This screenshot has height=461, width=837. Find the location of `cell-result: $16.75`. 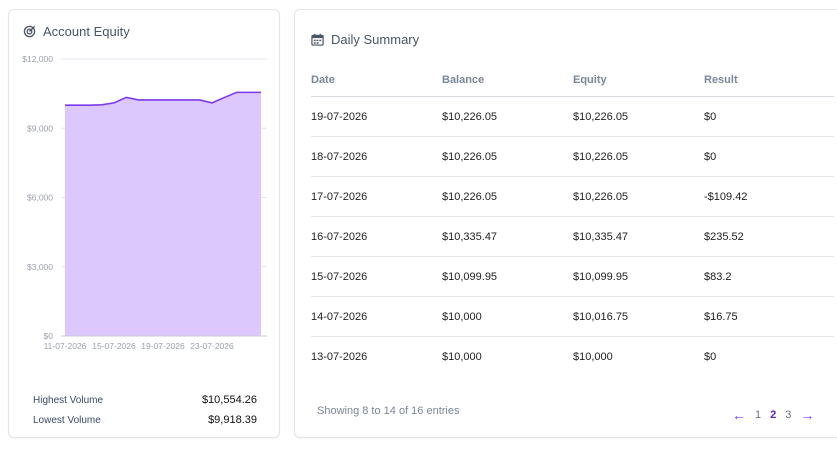

cell-result: $16.75 is located at coordinates (769, 316).